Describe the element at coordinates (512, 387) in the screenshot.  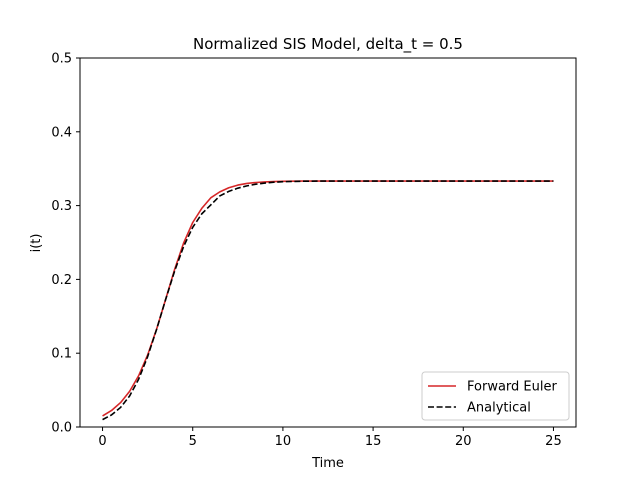
I see `legend-label: Forward Euler` at that location.